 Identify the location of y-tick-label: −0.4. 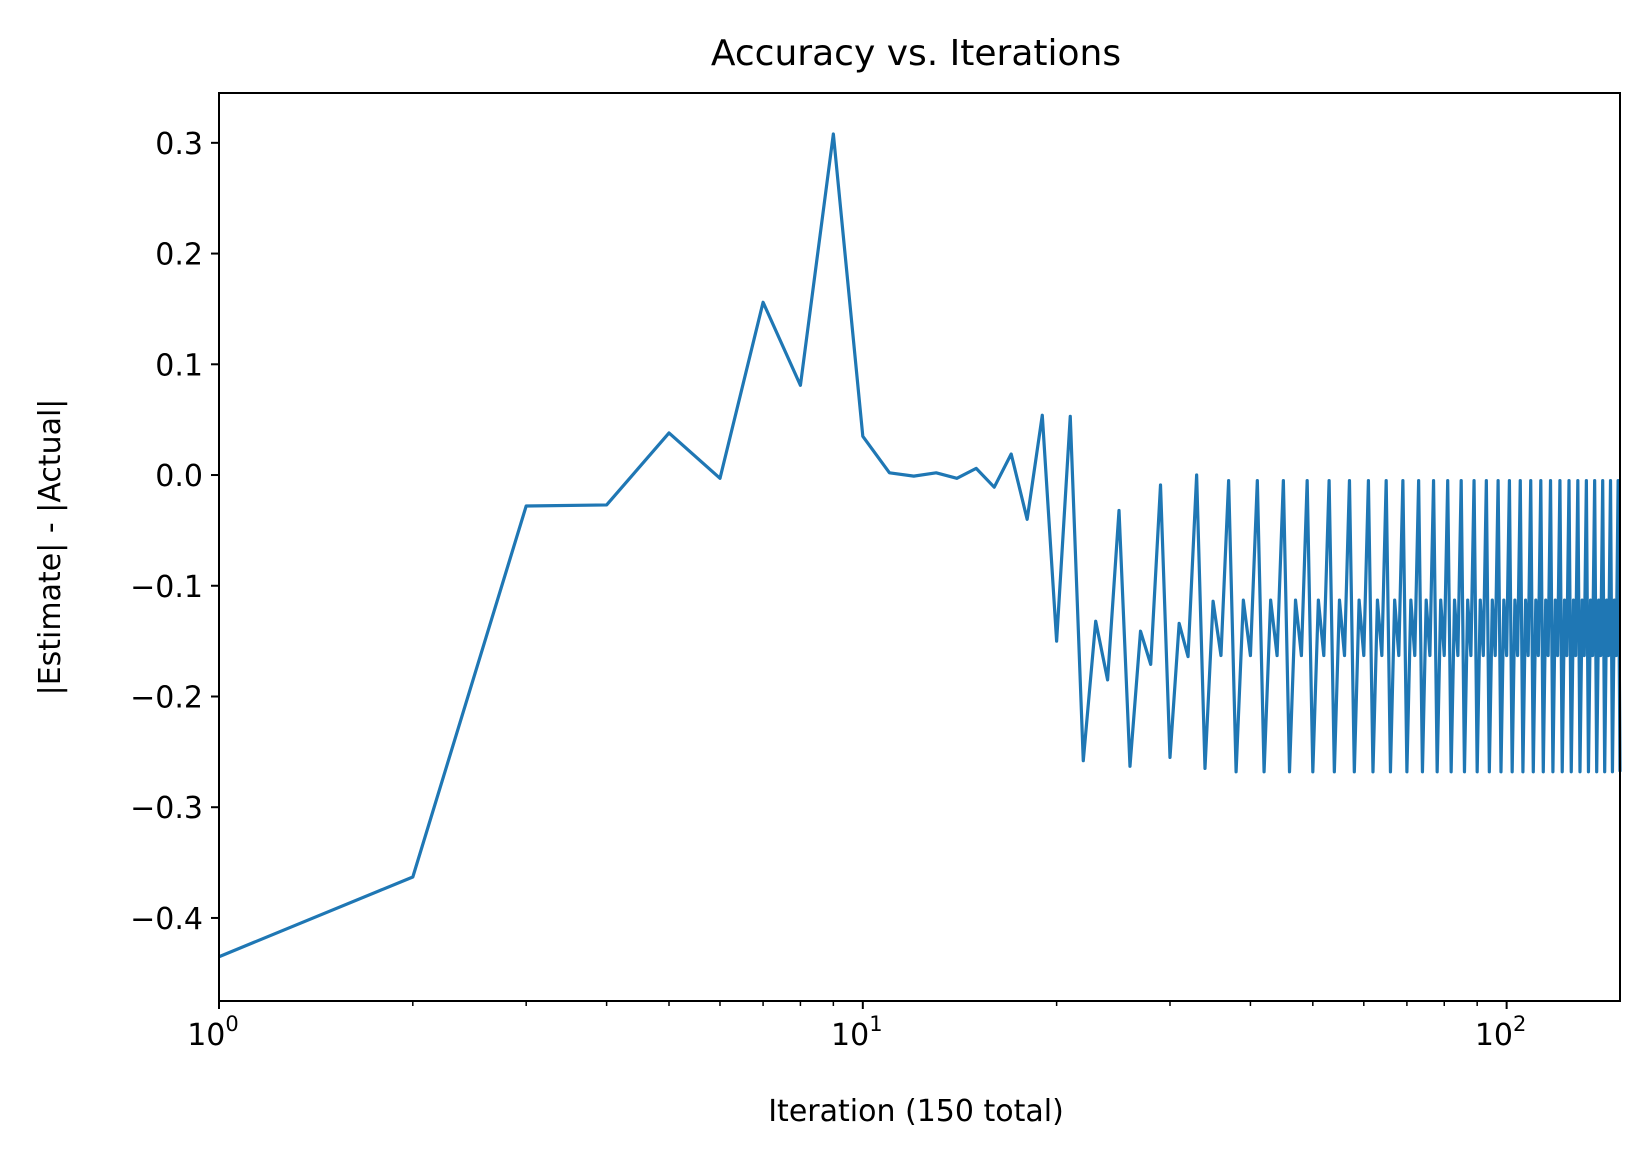
(166, 919).